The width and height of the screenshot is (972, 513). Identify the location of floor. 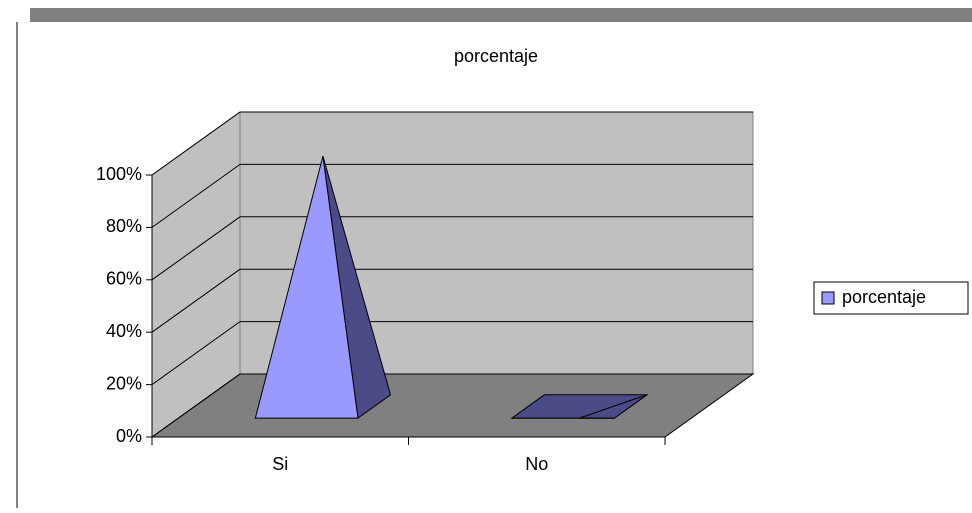
(452, 405).